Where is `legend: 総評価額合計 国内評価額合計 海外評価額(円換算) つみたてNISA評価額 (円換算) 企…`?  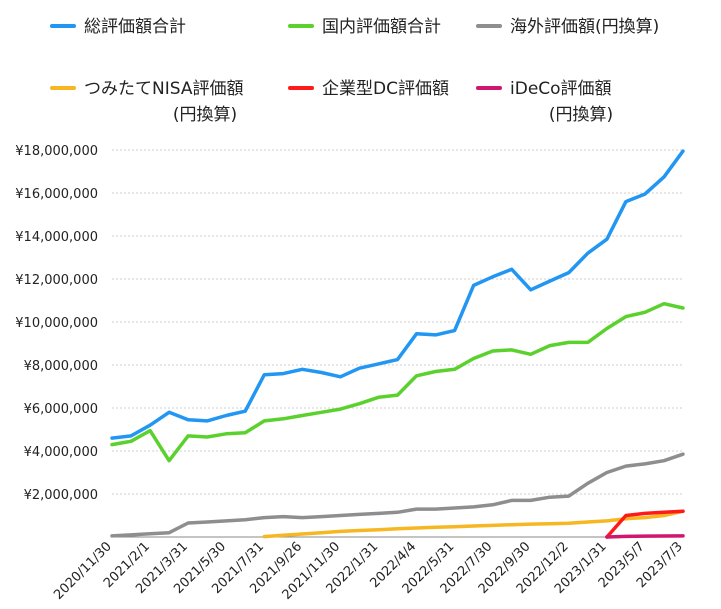
legend: 総評価額合計 国内評価額合計 海外評価額(円換算) つみたてNISA評価額 (円換算) 企… is located at coordinates (354, 71).